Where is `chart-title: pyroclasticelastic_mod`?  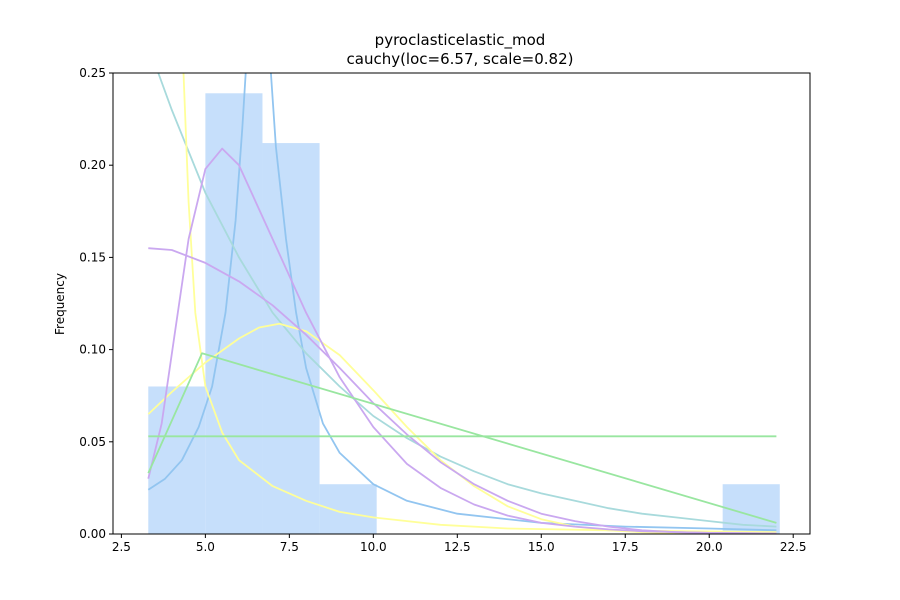
chart-title: pyroclasticelastic_mod is located at coordinates (460, 40).